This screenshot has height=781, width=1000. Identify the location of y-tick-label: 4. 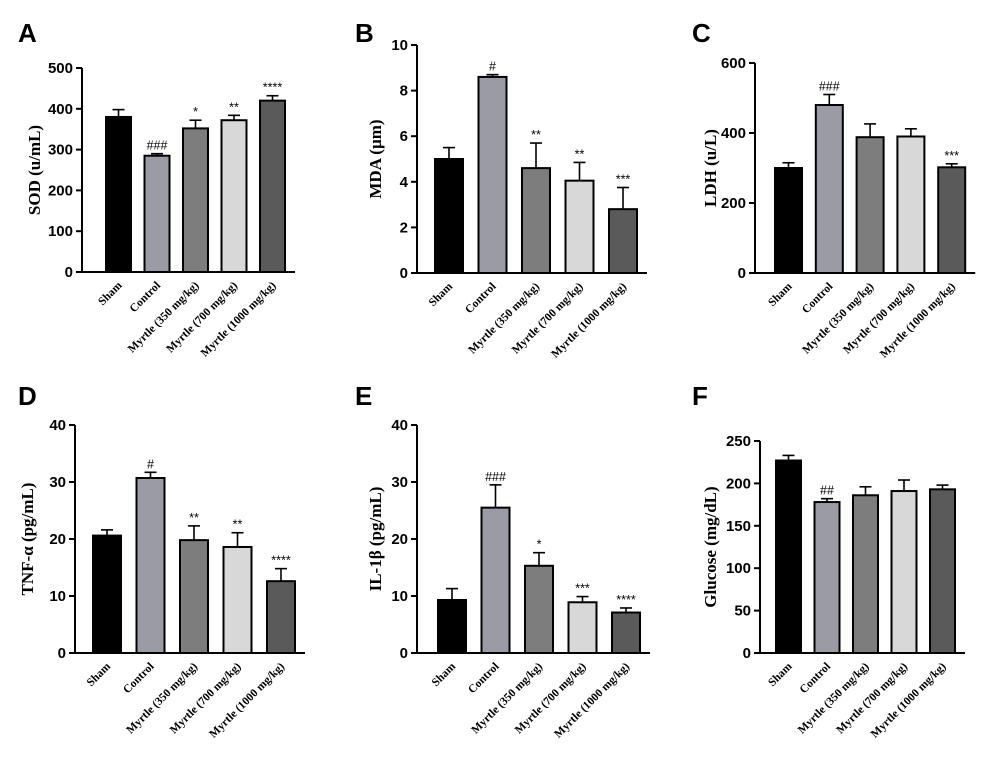
(404, 182).